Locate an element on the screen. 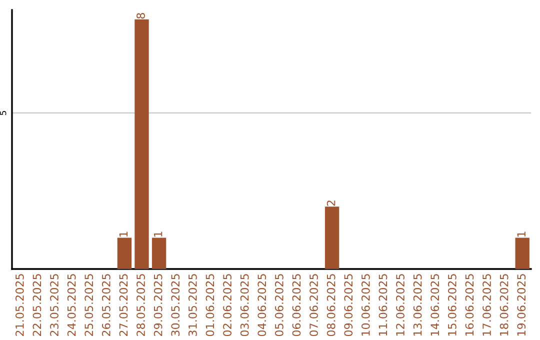 This screenshot has height=340, width=540. x-tick-label: 27.05.2025 is located at coordinates (123, 305).